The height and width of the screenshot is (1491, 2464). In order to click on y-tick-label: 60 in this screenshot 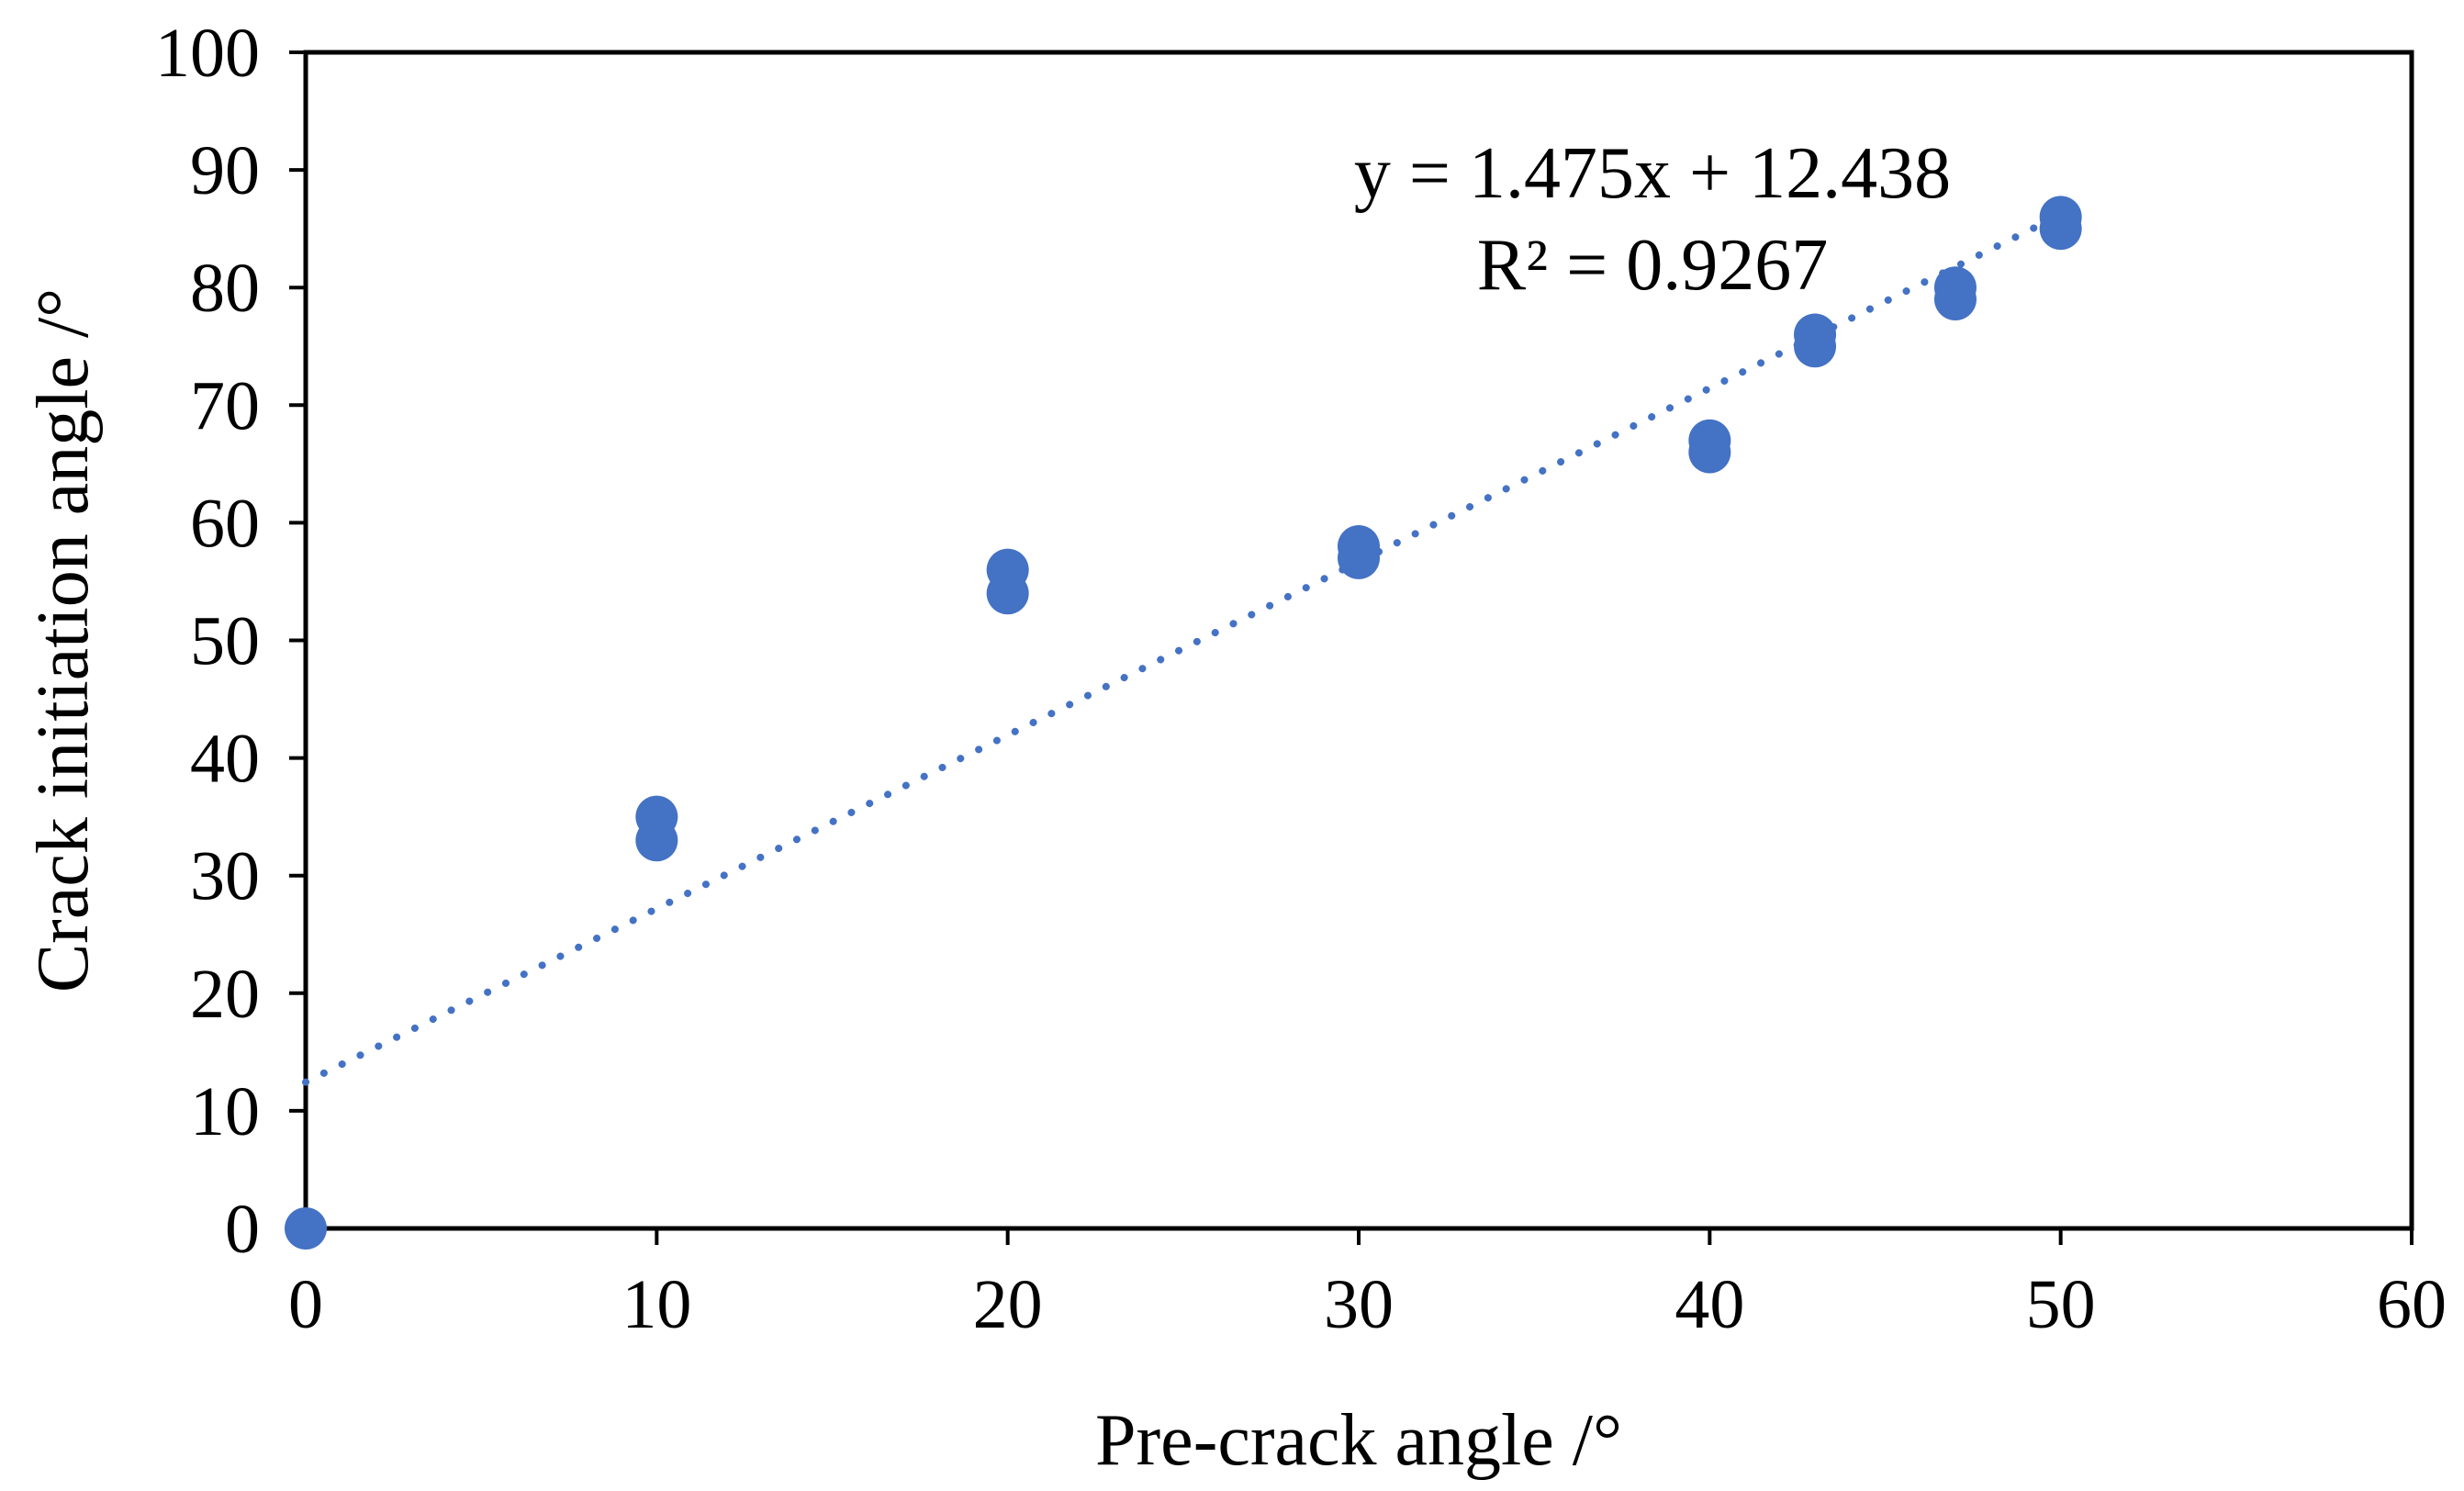, I will do `click(225, 523)`.